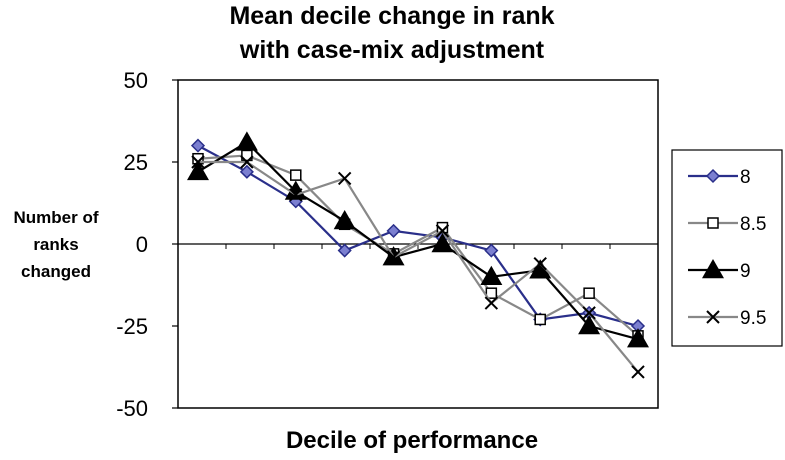 This screenshot has height=460, width=785. Describe the element at coordinates (753, 224) in the screenshot. I see `legend-label: 8.5` at that location.